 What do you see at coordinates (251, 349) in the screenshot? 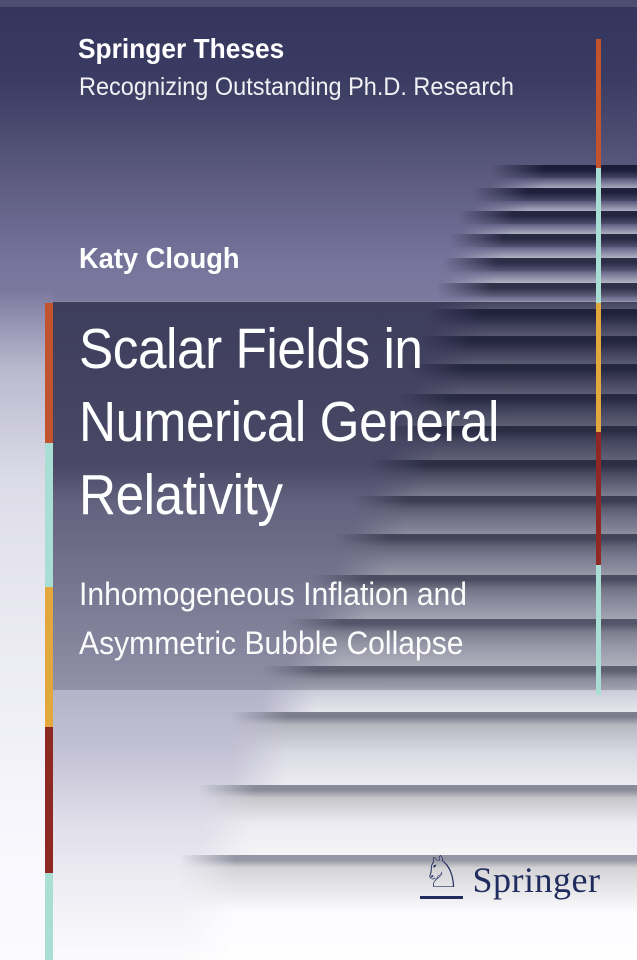
I see `book-title-line-1: Scalar Fields in` at bounding box center [251, 349].